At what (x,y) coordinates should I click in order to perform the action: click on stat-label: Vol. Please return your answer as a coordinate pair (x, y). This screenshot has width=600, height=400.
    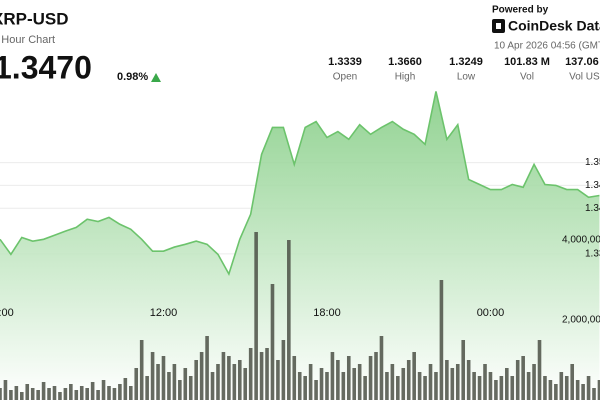
    Looking at the image, I should click on (527, 77).